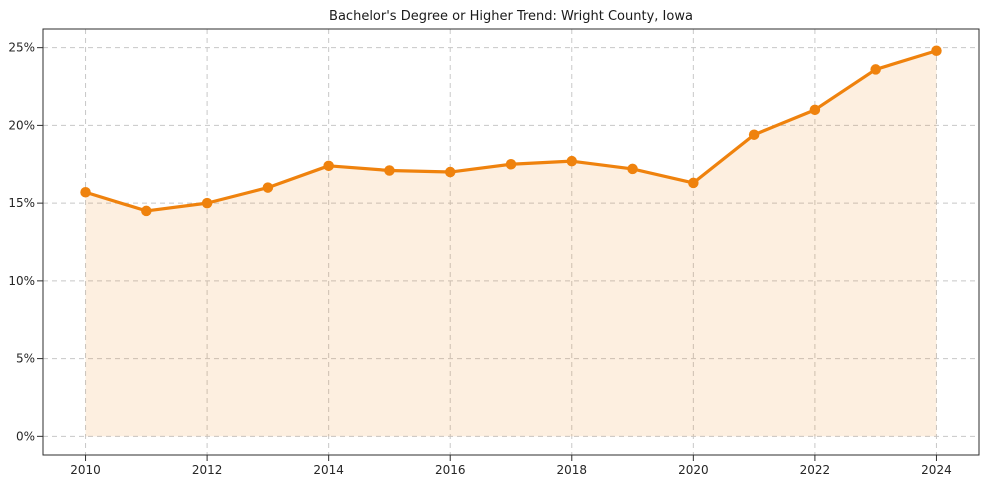 The height and width of the screenshot is (490, 989). I want to click on x-tick-label-2018: 2018, so click(572, 470).